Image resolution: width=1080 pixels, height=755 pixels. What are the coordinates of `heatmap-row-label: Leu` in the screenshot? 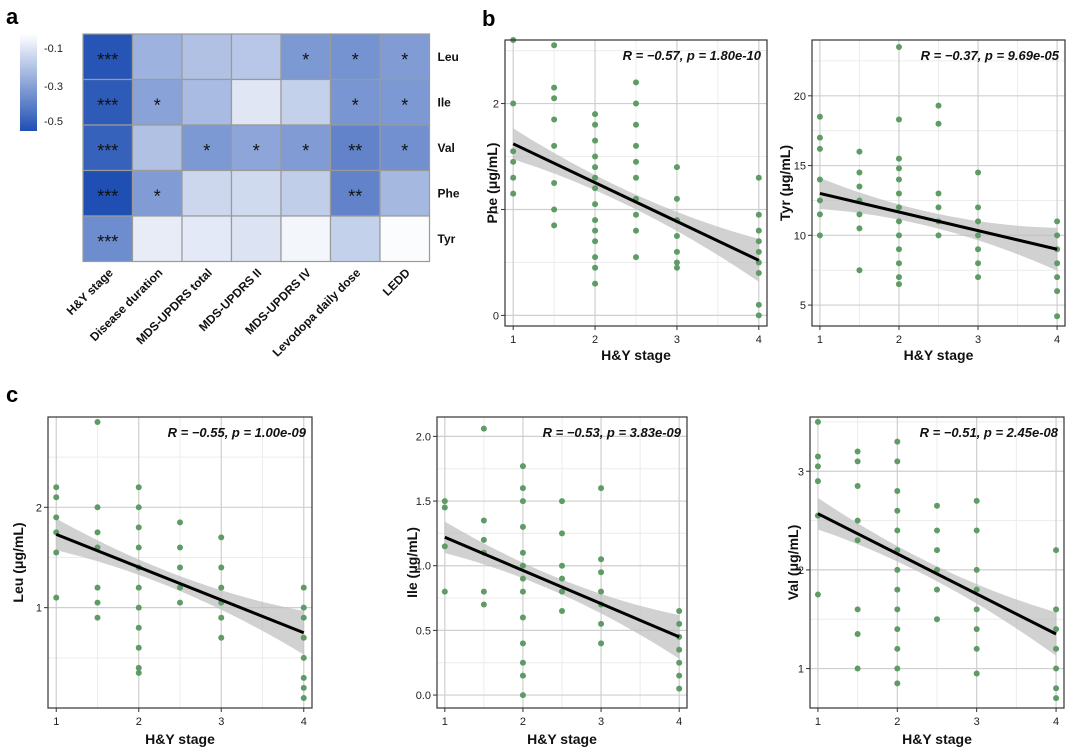 It's located at (448, 57).